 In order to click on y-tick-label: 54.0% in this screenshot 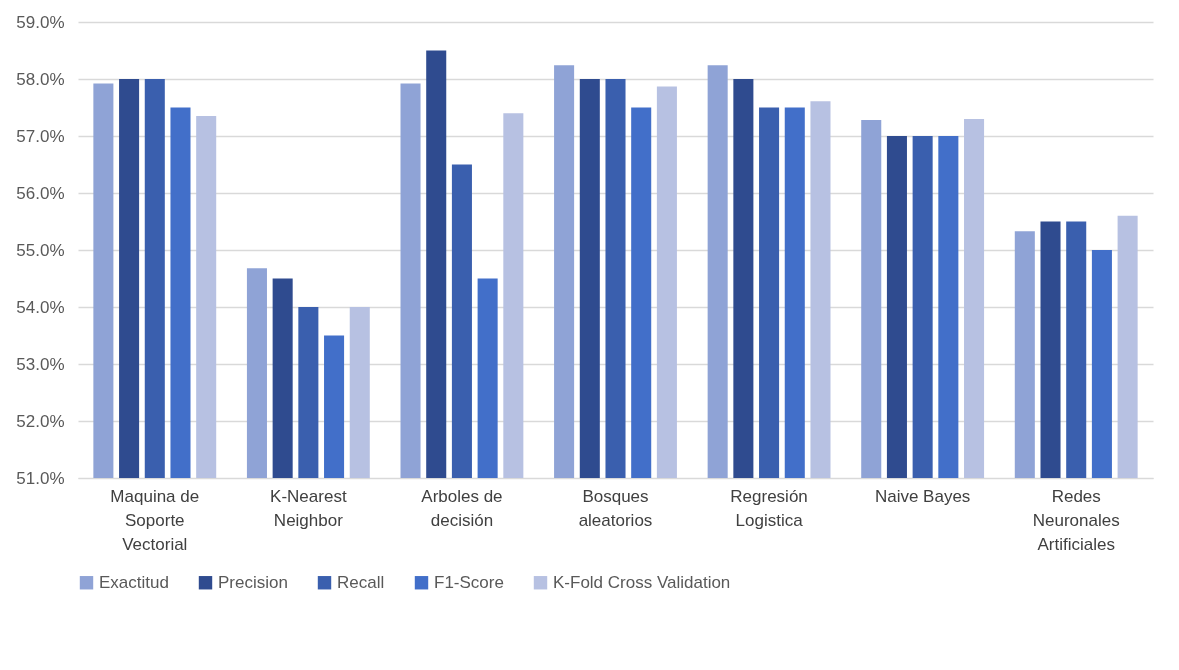, I will do `click(40, 307)`.